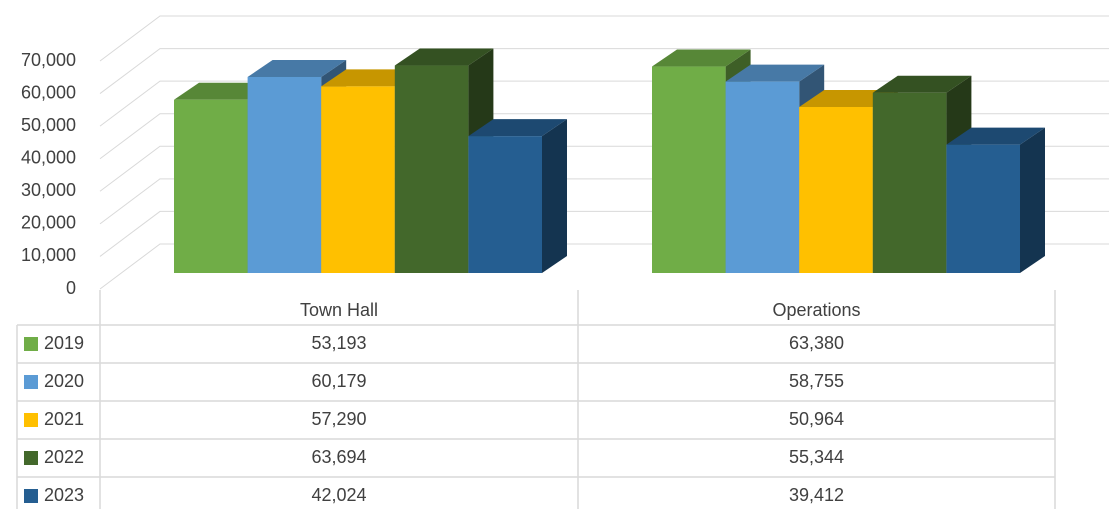  I want to click on table-cell: 53,193, so click(338, 343).